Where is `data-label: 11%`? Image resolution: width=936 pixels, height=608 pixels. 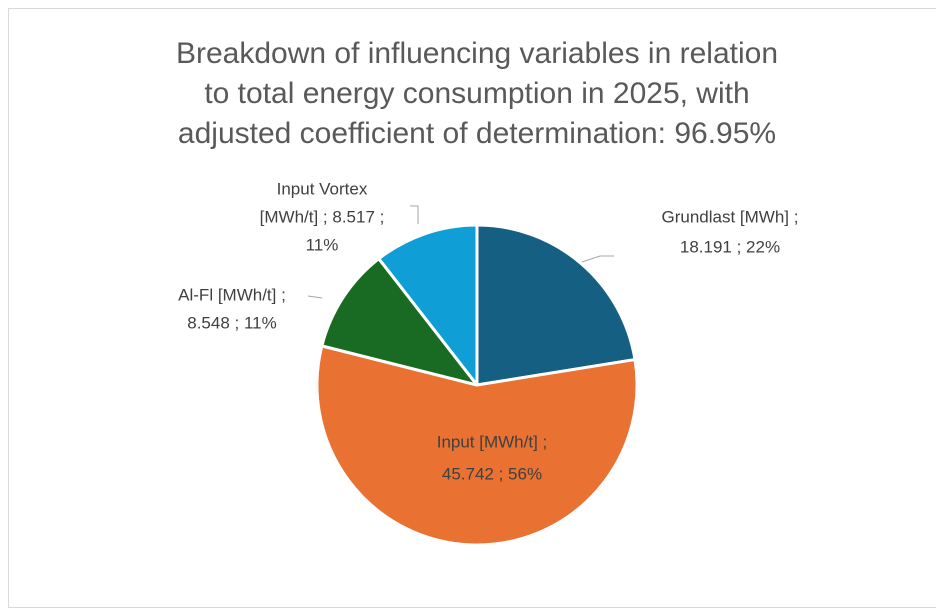
data-label: 11% is located at coordinates (322, 244).